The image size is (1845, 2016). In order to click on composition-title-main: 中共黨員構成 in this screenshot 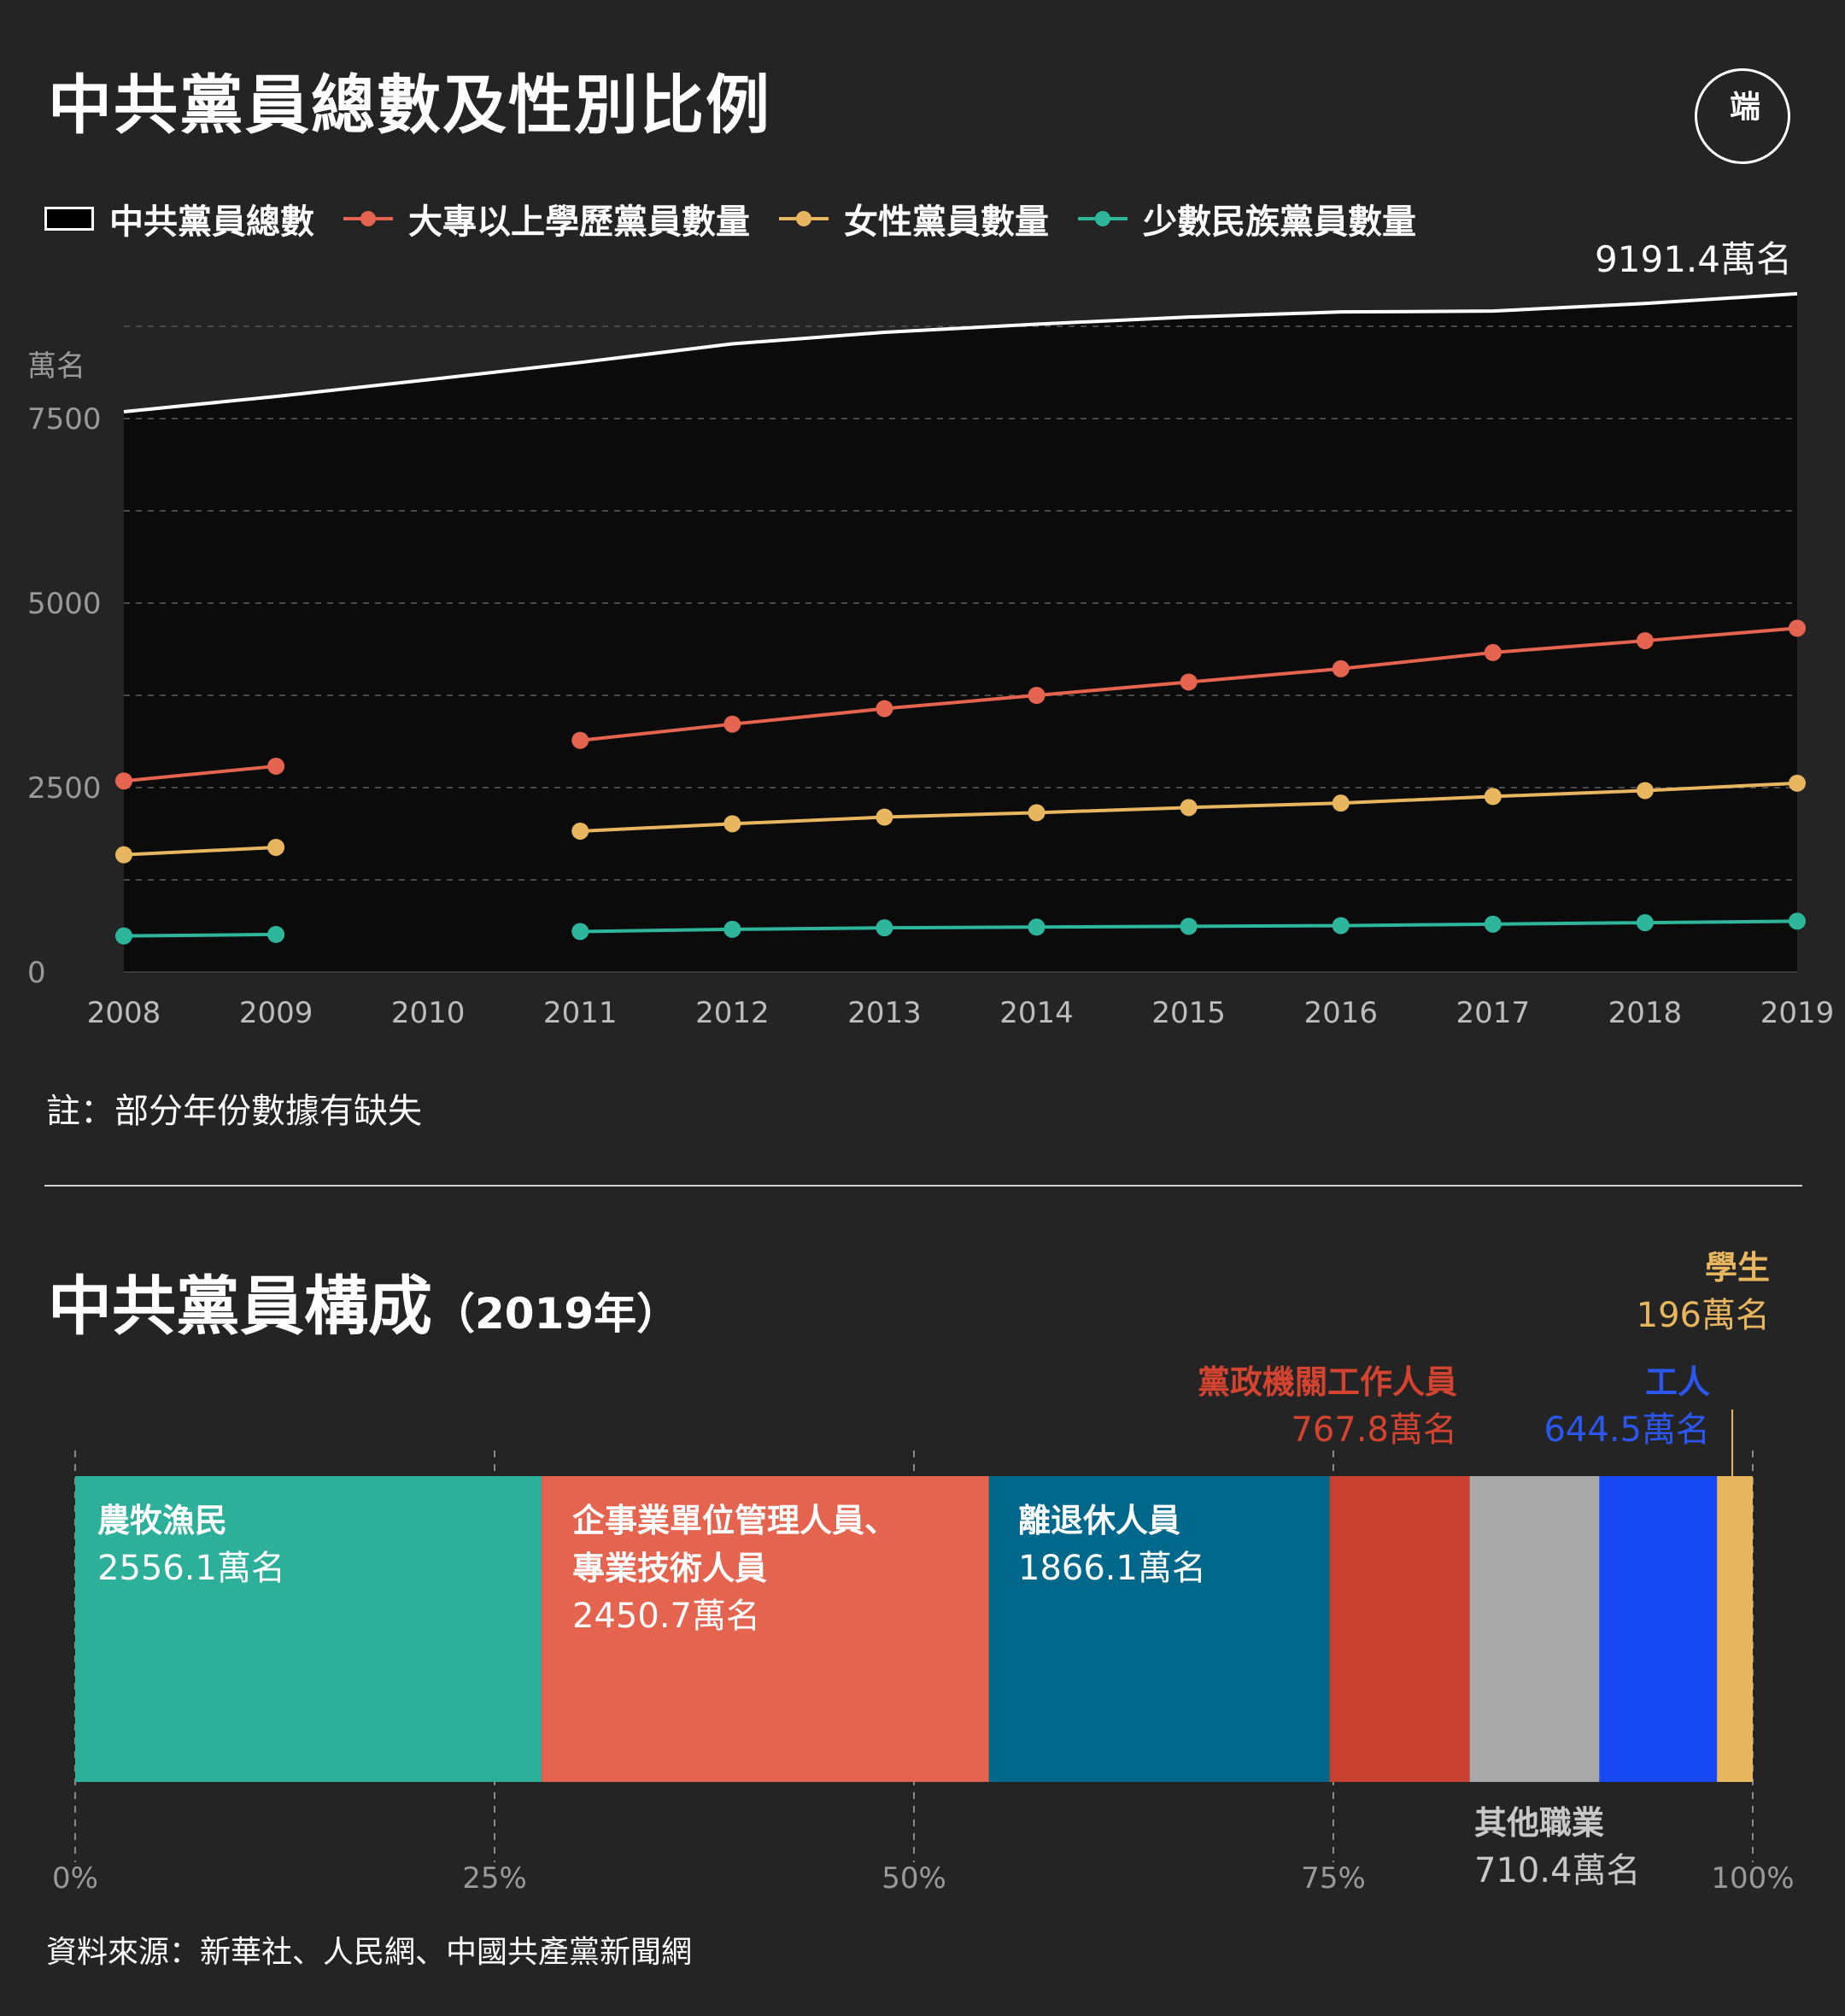, I will do `click(240, 1306)`.